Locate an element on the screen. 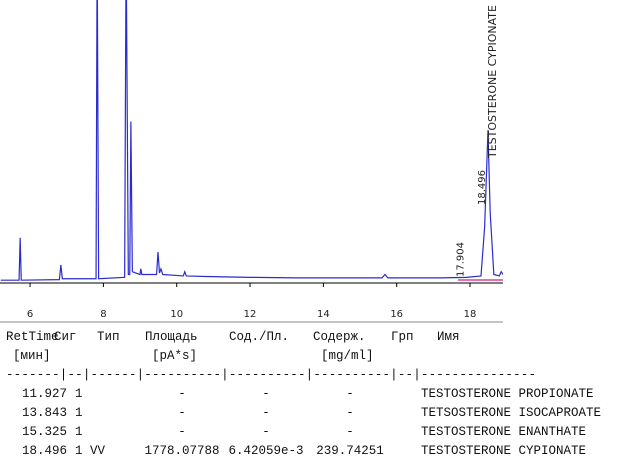 Image resolution: width=627 pixels, height=462 pixels. column-header: RetTime is located at coordinates (32, 337).